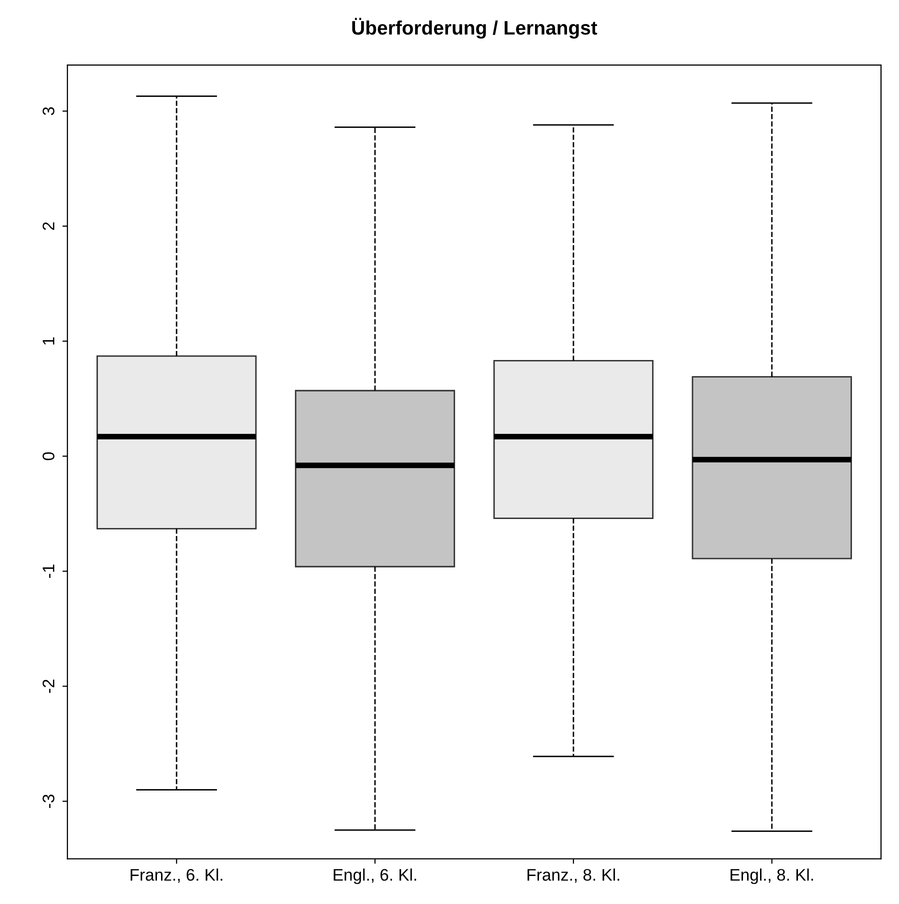 This screenshot has width=899, height=904. What do you see at coordinates (48, 111) in the screenshot?
I see `y-tick-label: 3` at bounding box center [48, 111].